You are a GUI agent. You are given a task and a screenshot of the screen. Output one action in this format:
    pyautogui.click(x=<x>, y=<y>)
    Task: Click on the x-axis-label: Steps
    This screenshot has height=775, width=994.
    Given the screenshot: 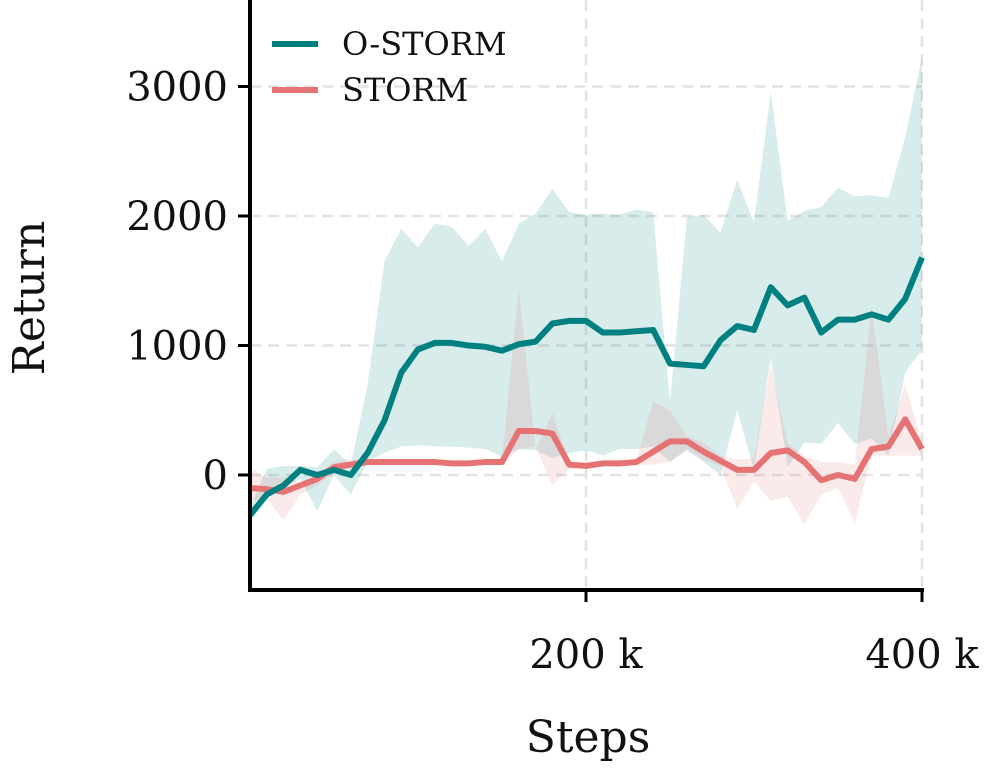 What is the action you would take?
    pyautogui.click(x=588, y=737)
    